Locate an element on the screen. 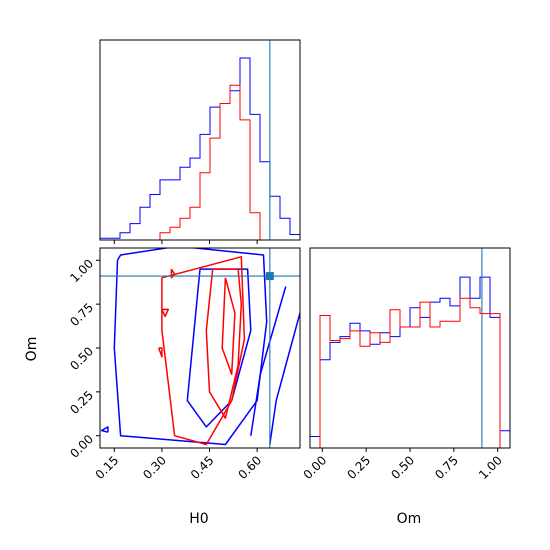  om-hist-series-b is located at coordinates (410, 372).